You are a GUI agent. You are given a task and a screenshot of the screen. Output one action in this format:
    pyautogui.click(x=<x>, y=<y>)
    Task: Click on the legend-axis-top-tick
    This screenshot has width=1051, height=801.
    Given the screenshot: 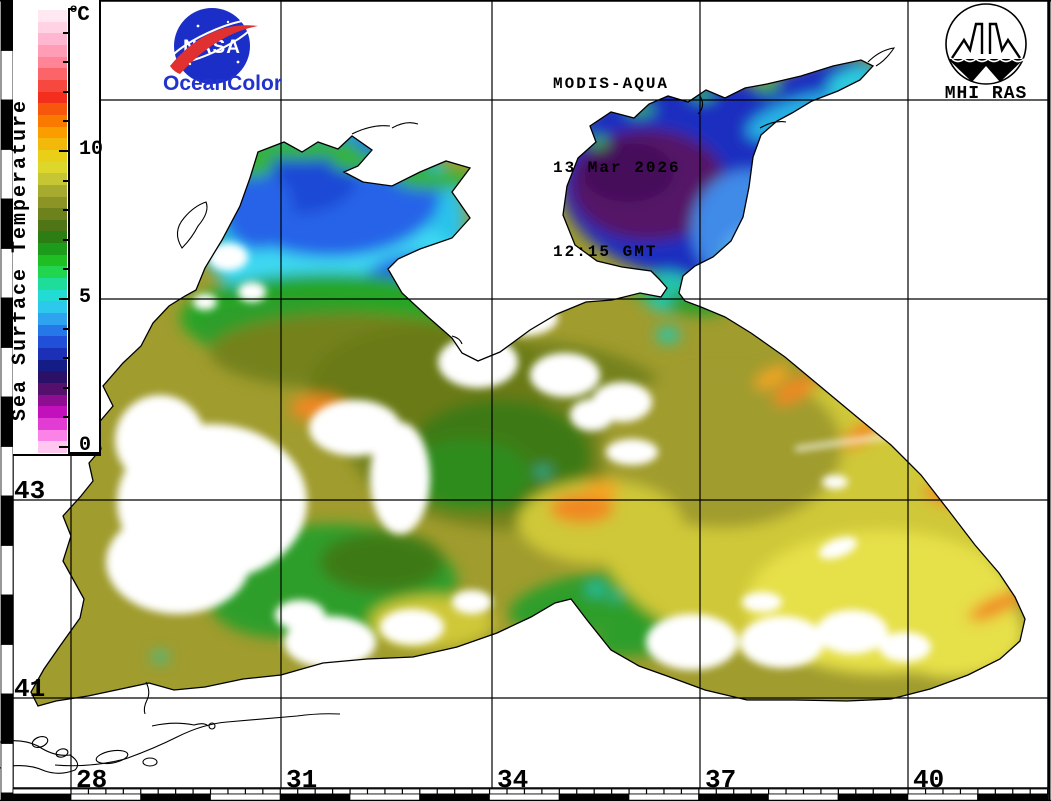 What is the action you would take?
    pyautogui.click(x=71, y=9)
    